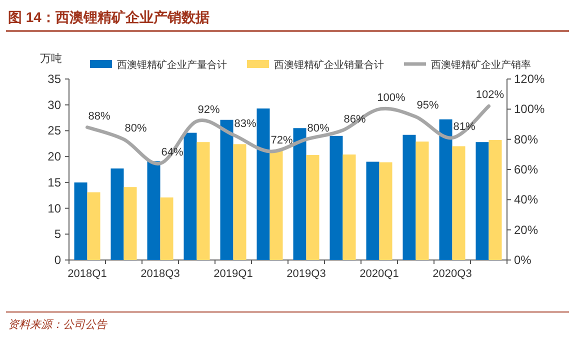 The image size is (575, 337). I want to click on chart-title: 图 14：西澳锂精矿企业产销数据, so click(109, 17).